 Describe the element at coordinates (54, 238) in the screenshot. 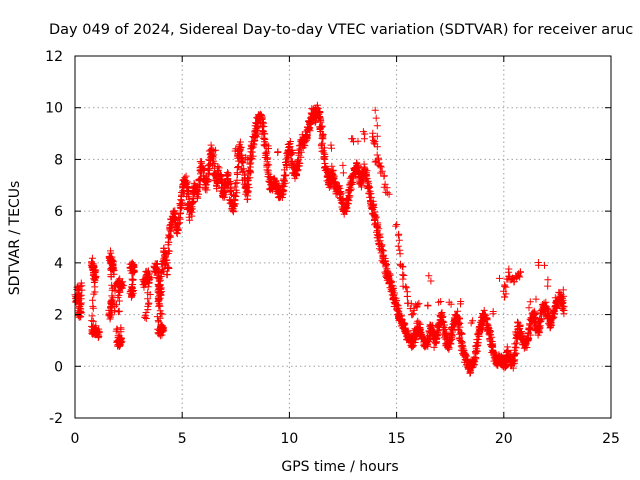

I see `y-tick-labels: -2 0 2 4 6 8 10 12` at that location.